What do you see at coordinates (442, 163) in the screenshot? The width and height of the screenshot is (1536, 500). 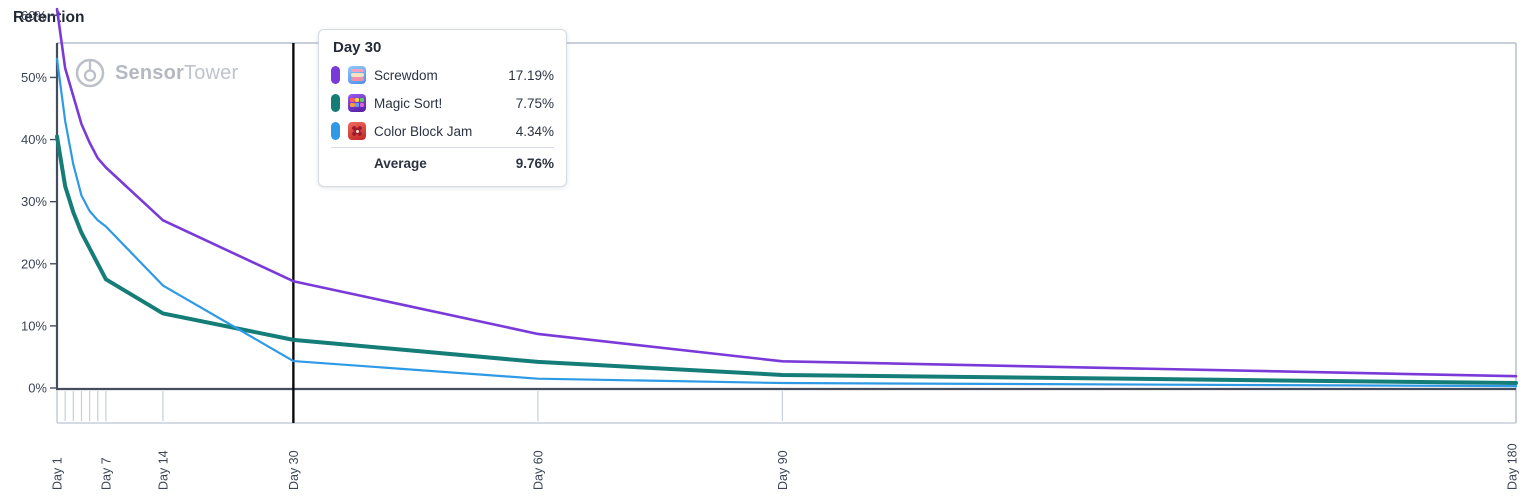 I see `tooltip-average-row: Average 9.76%` at bounding box center [442, 163].